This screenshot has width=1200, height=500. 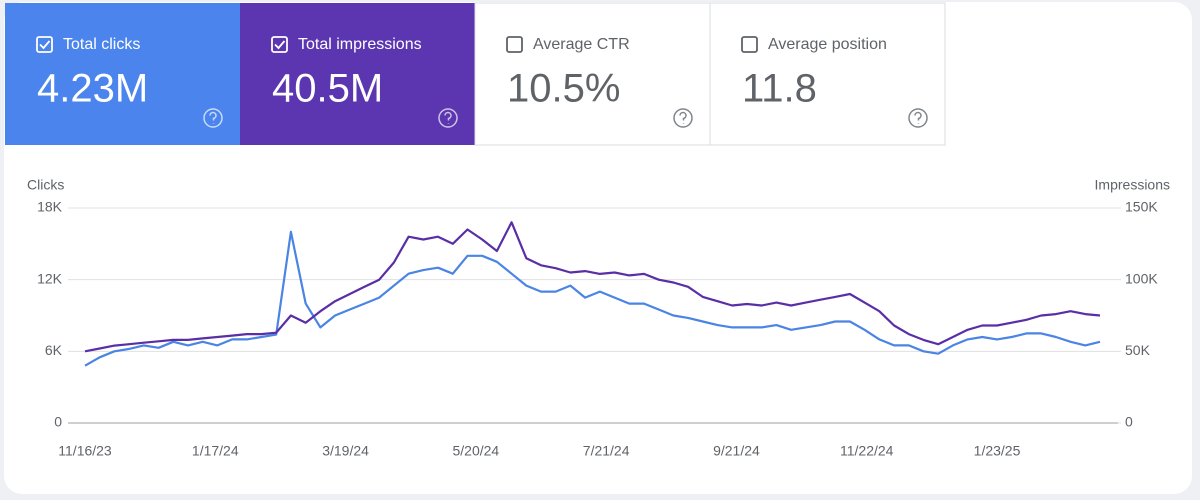 I want to click on y-tick-label: 12K, so click(x=50, y=278).